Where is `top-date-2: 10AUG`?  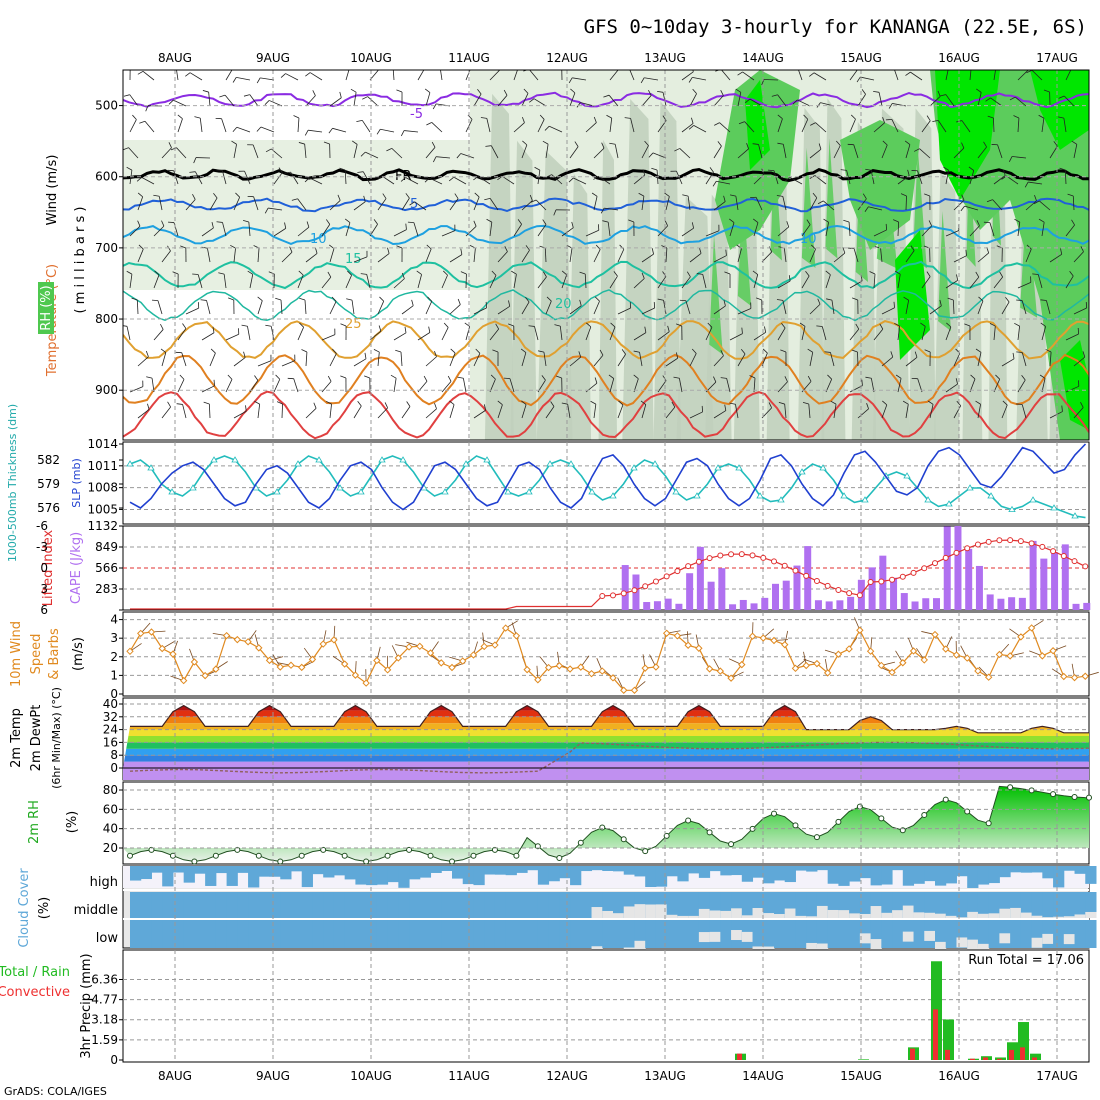
top-date-2: 10AUG is located at coordinates (371, 58).